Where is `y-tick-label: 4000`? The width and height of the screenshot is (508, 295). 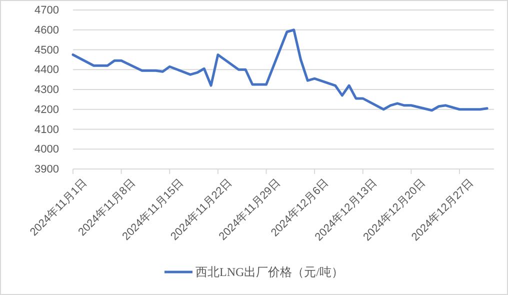 y-tick-label: 4000 is located at coordinates (46, 150).